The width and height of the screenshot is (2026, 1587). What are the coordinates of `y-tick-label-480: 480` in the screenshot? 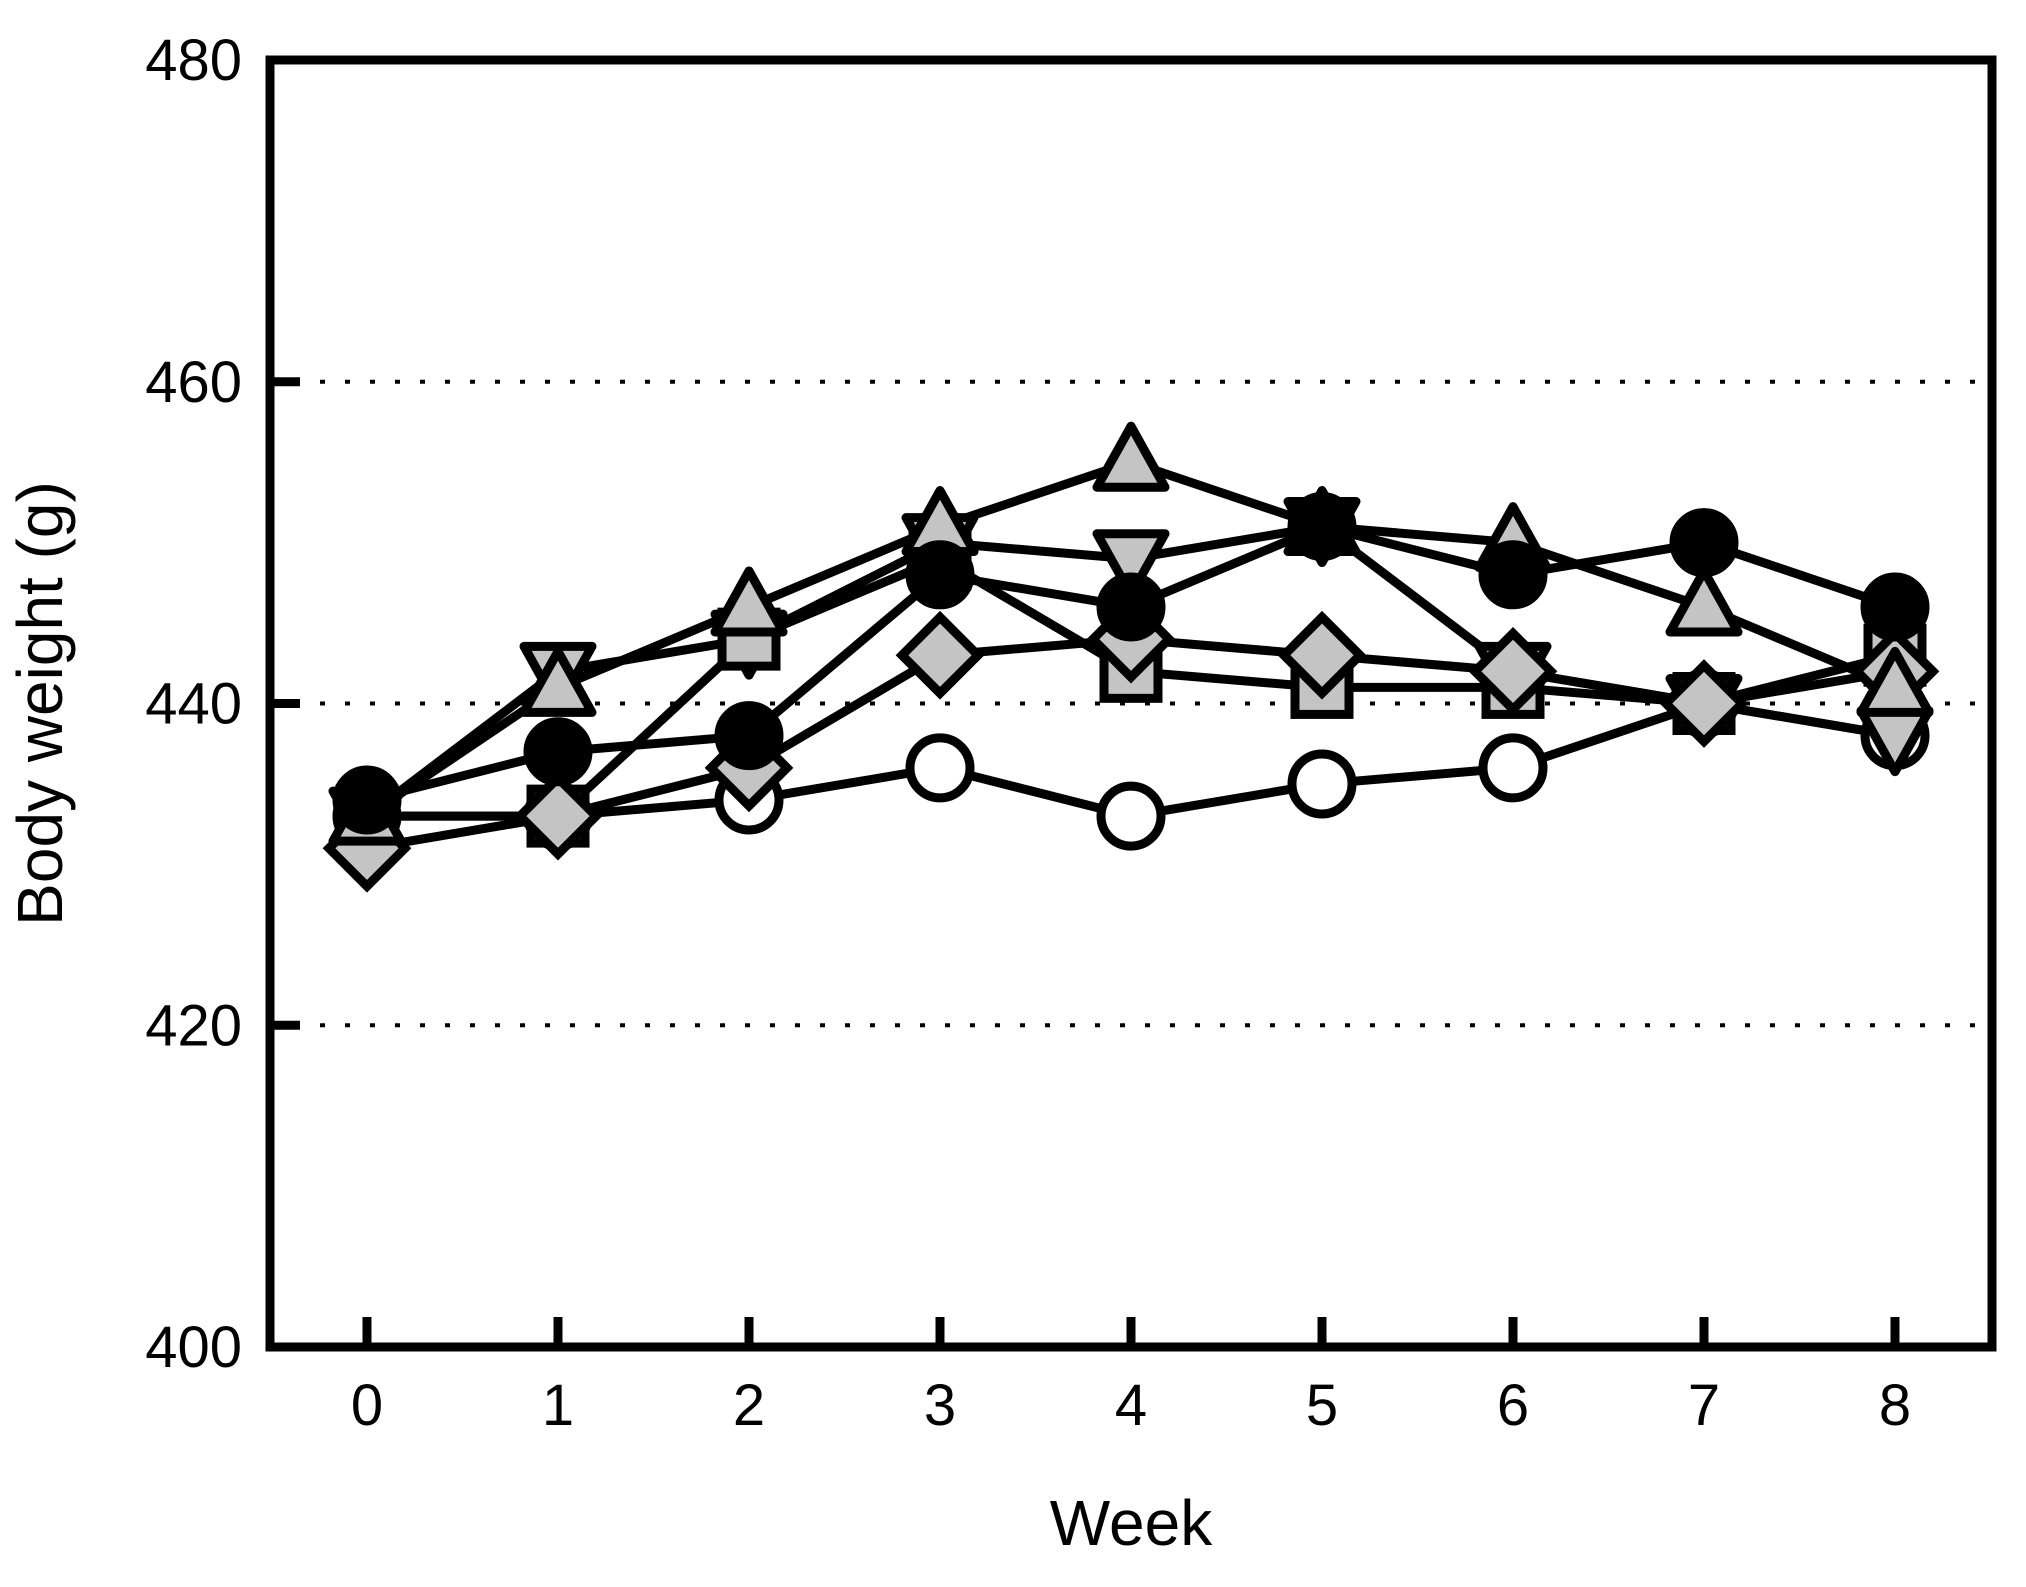 It's located at (193, 60).